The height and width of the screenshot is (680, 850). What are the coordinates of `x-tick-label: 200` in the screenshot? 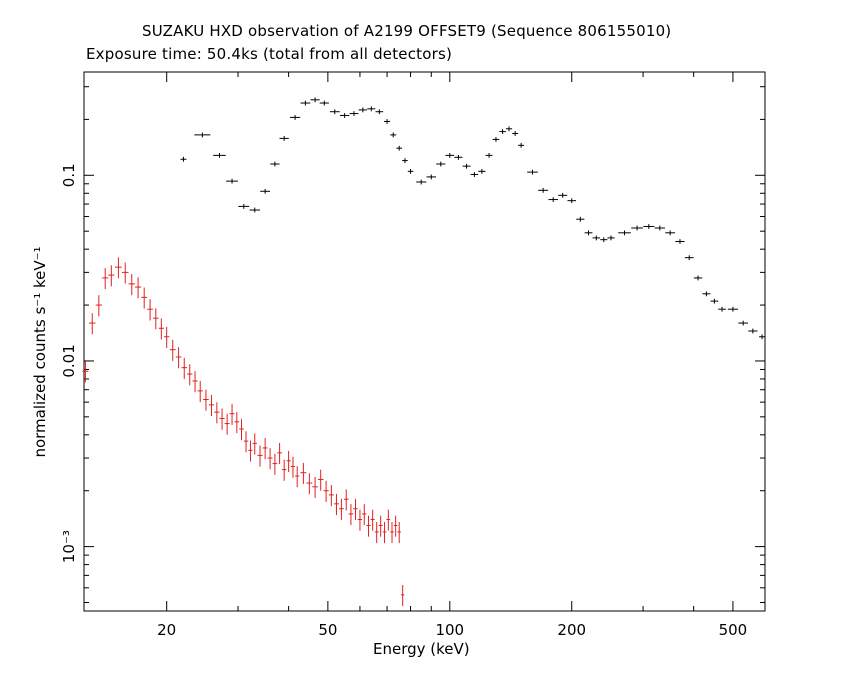 It's located at (571, 630).